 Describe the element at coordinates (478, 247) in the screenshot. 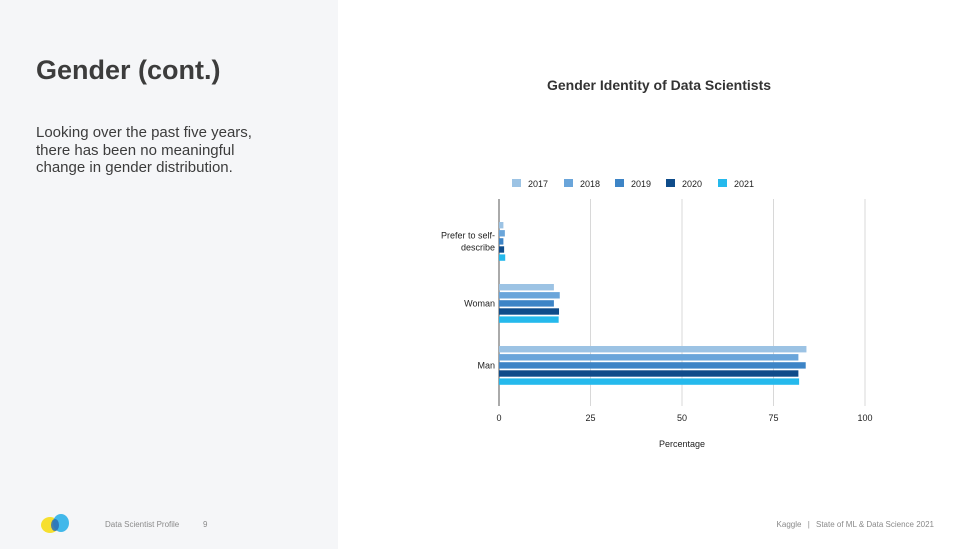

I see `y-tick-line: describe` at that location.